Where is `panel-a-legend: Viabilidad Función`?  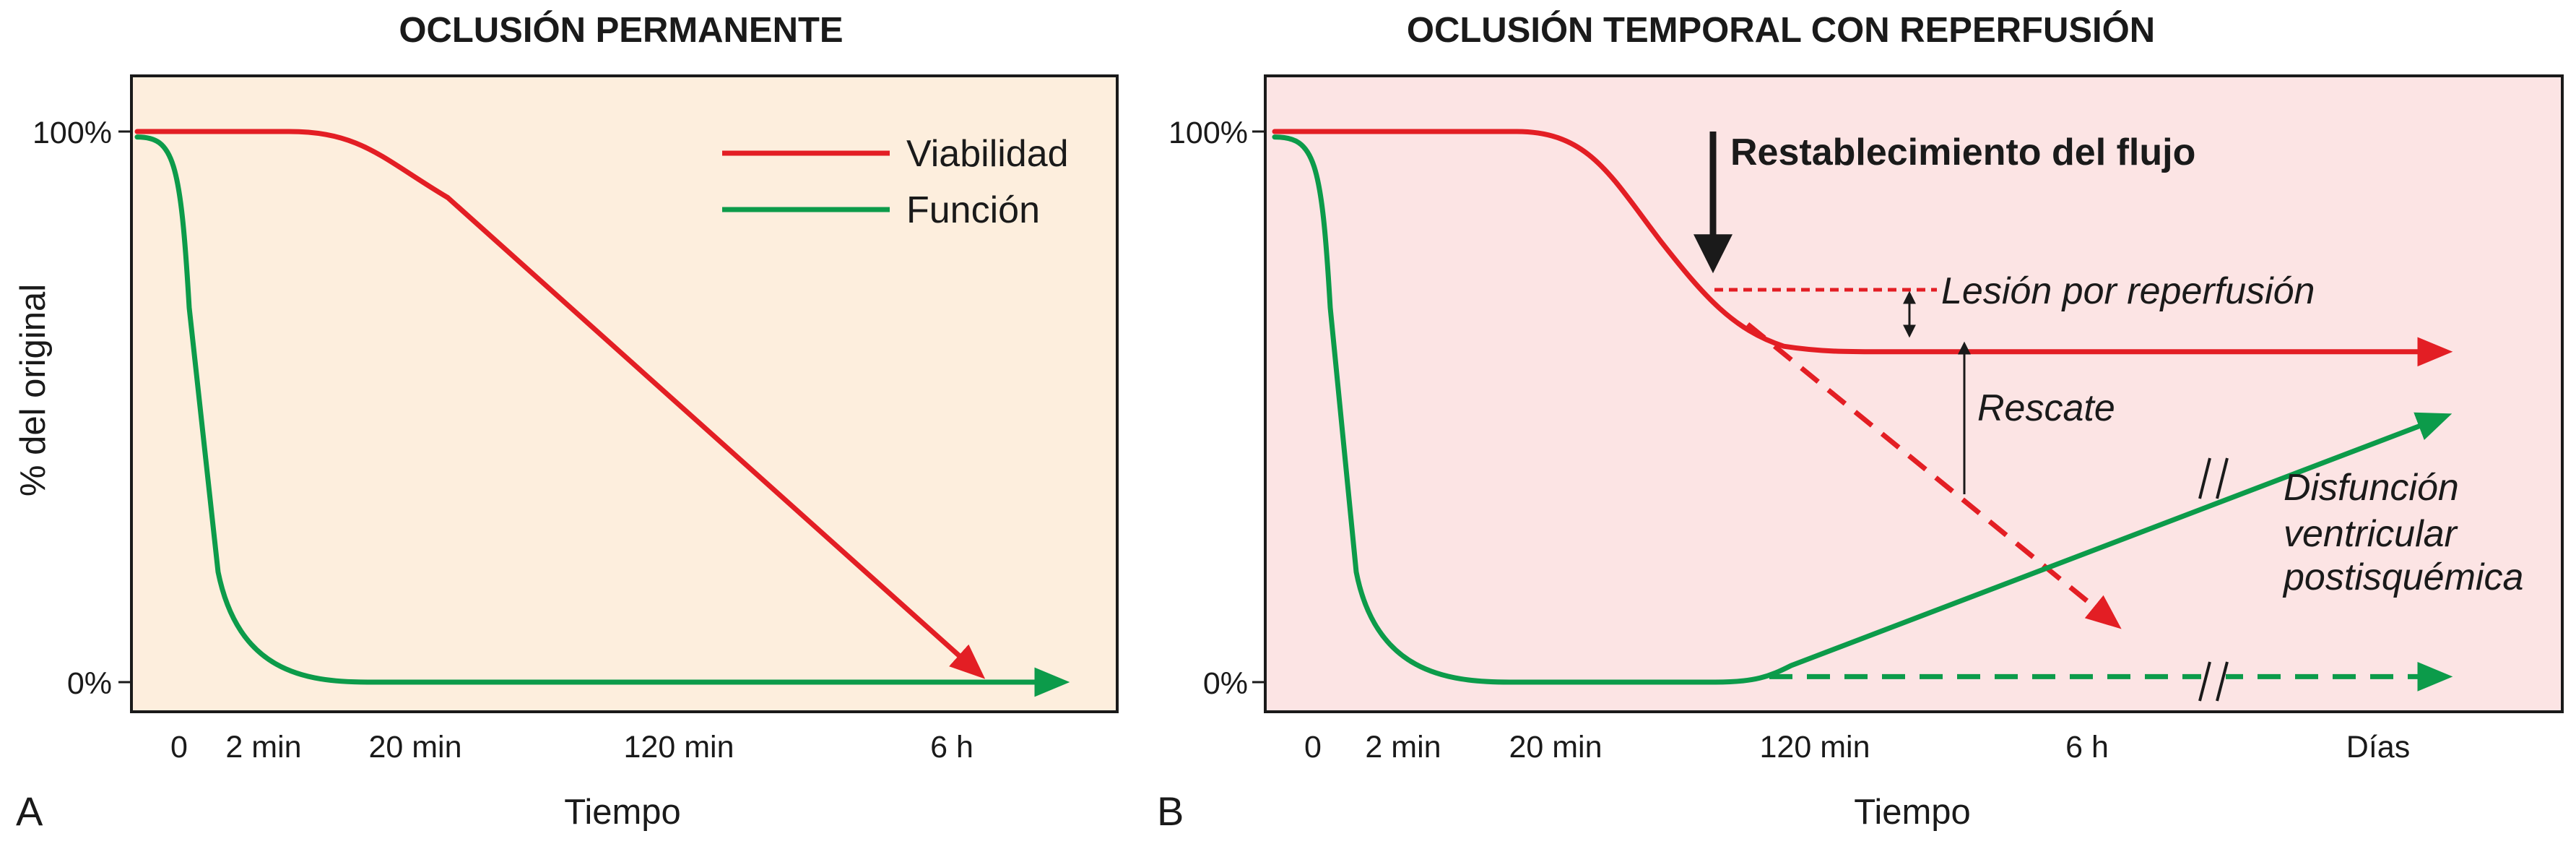
panel-a-legend: Viabilidad Función is located at coordinates (895, 182).